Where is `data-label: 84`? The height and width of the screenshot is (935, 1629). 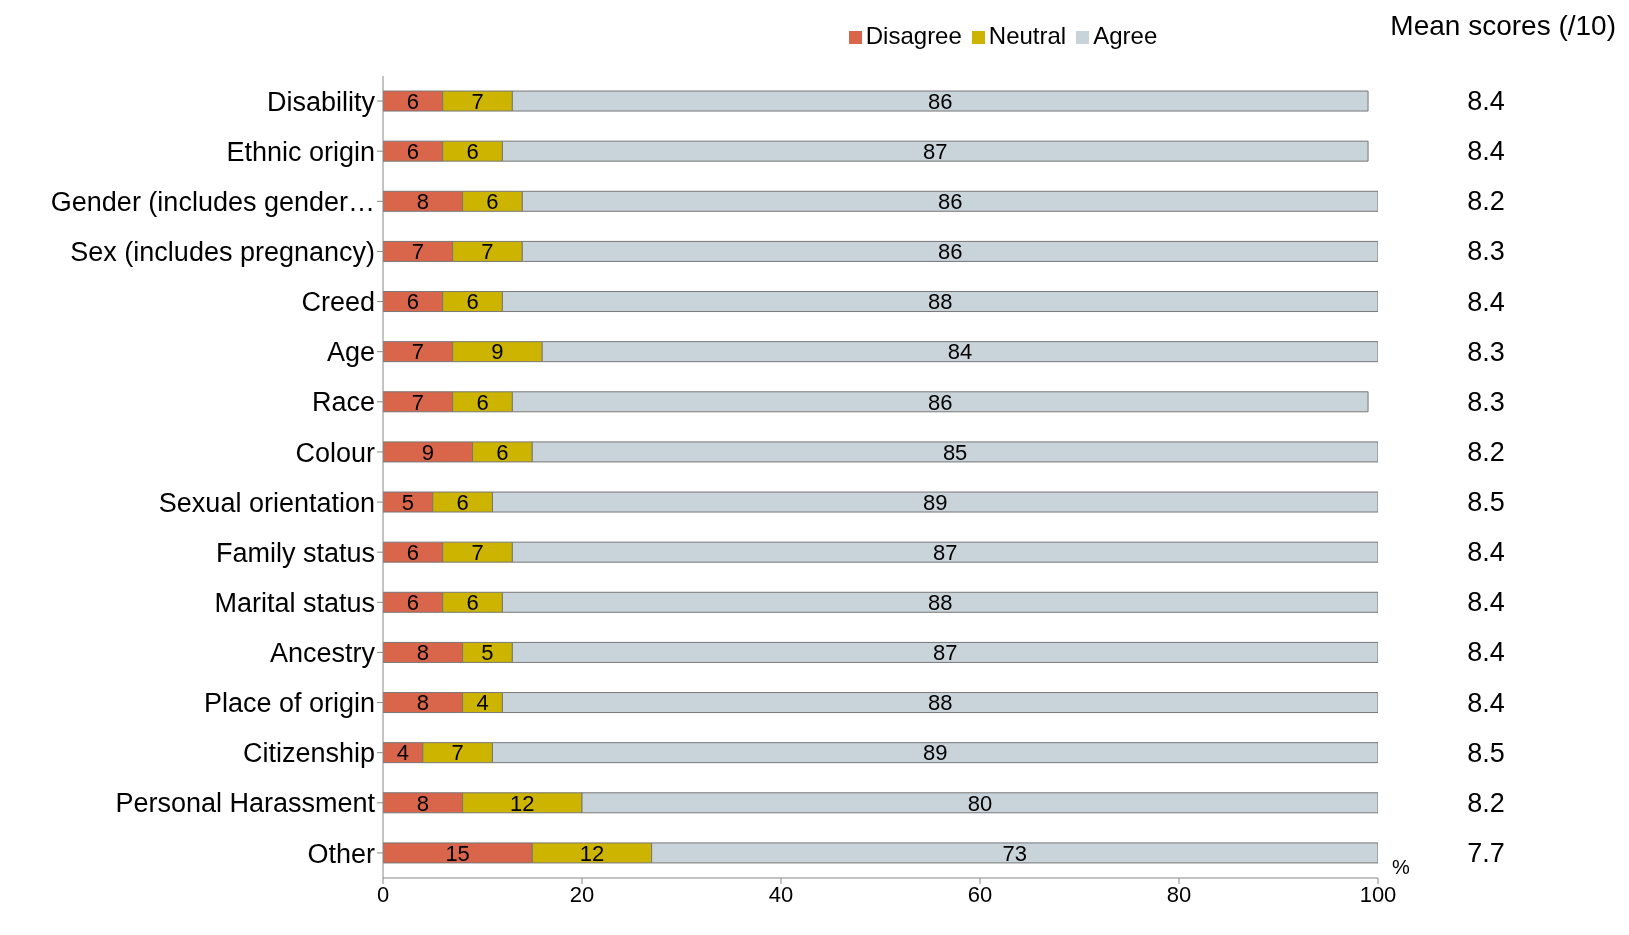 data-label: 84 is located at coordinates (960, 352).